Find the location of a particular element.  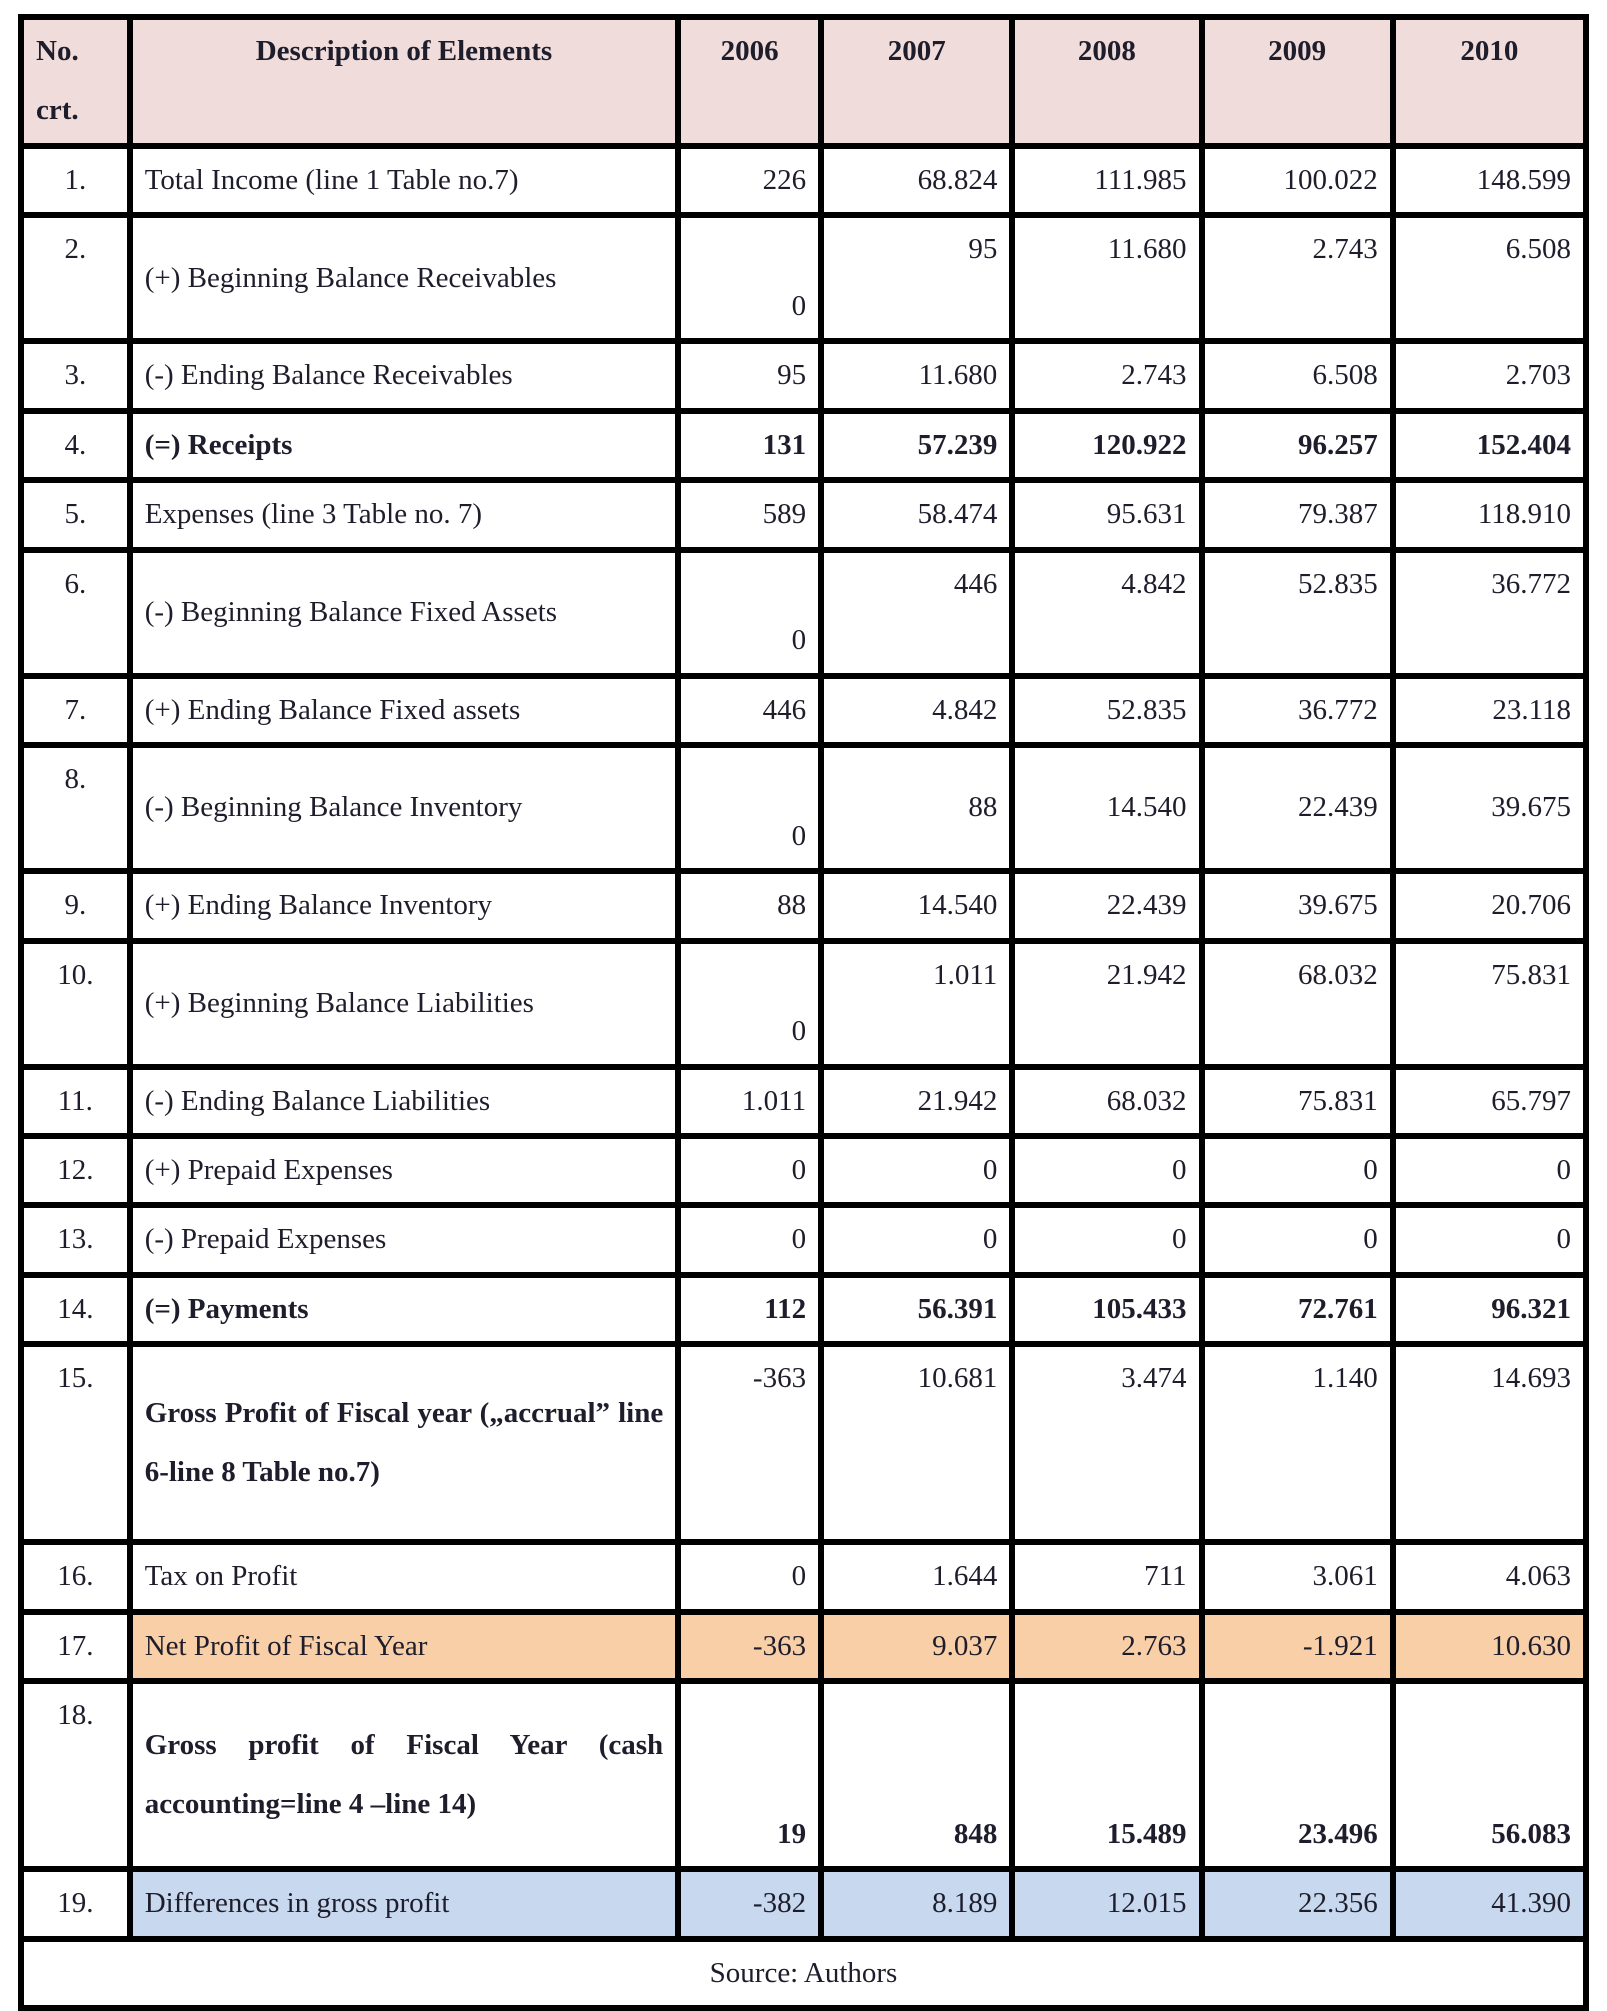

row-number: 12. is located at coordinates (75, 1170).